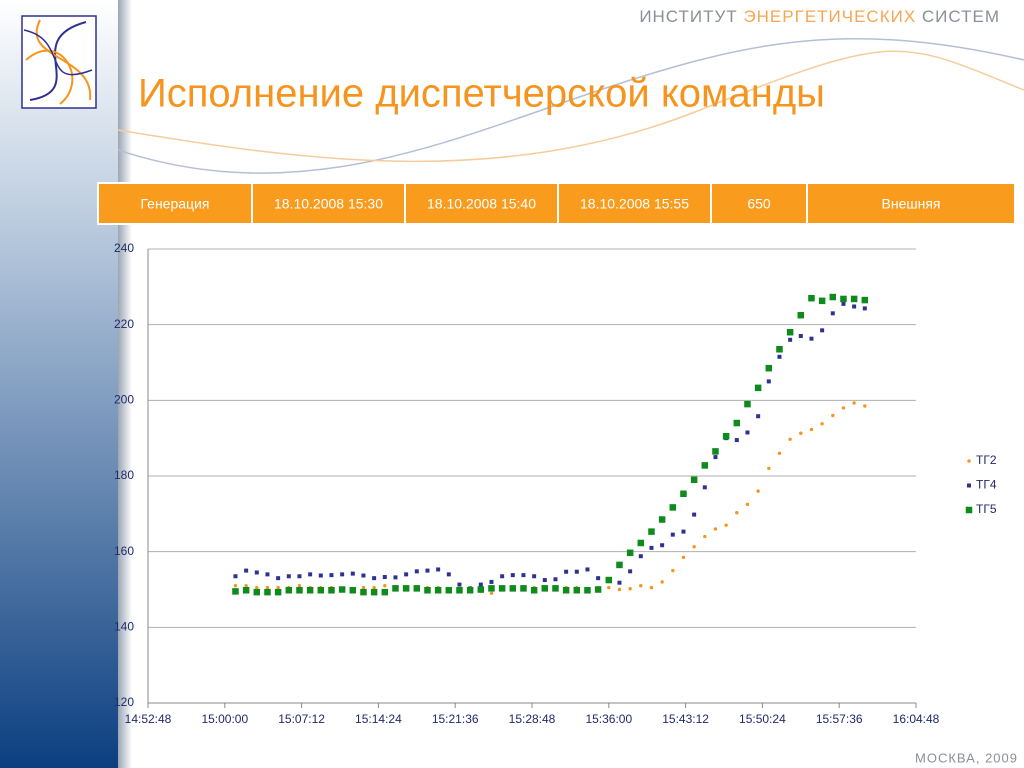 The height and width of the screenshot is (768, 1024). What do you see at coordinates (961, 16) in the screenshot?
I see `brand-part: СИСТЕМ` at bounding box center [961, 16].